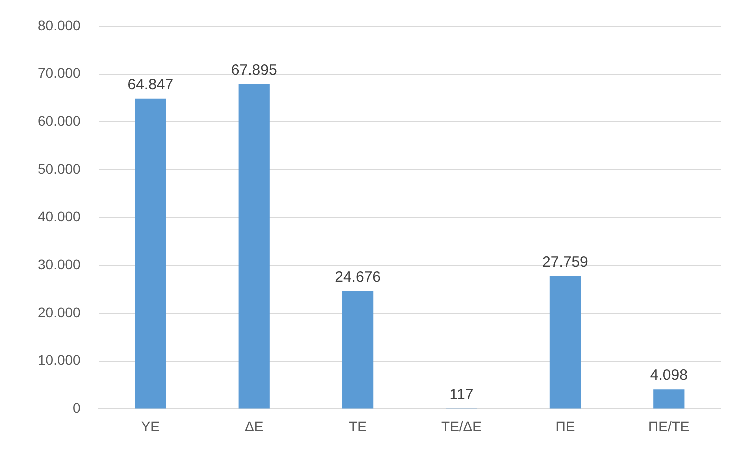  I want to click on y-tick-label: 80.000, so click(60, 25).